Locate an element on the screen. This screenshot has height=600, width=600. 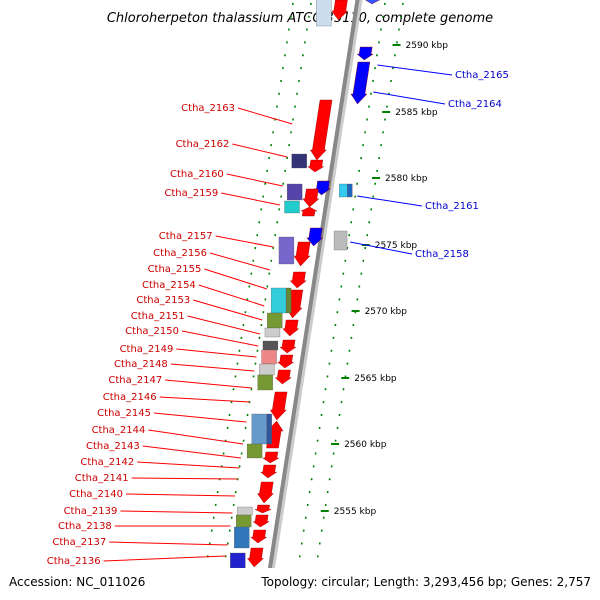
forward-gene-label: Ctha_2154 is located at coordinates (169, 285).